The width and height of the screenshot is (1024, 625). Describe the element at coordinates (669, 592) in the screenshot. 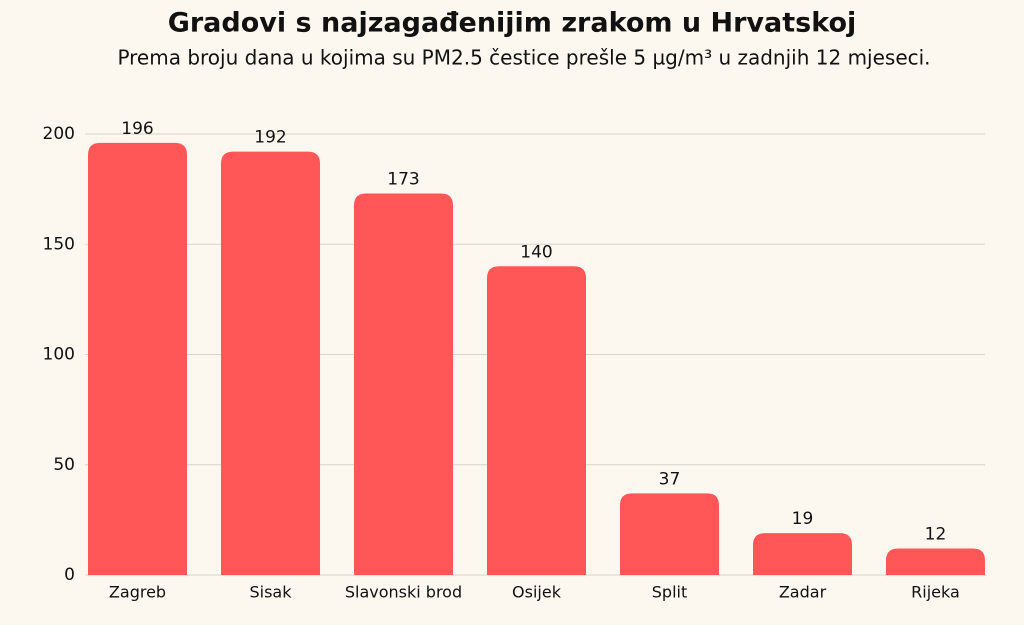

I see `x-tick-label: Split` at that location.